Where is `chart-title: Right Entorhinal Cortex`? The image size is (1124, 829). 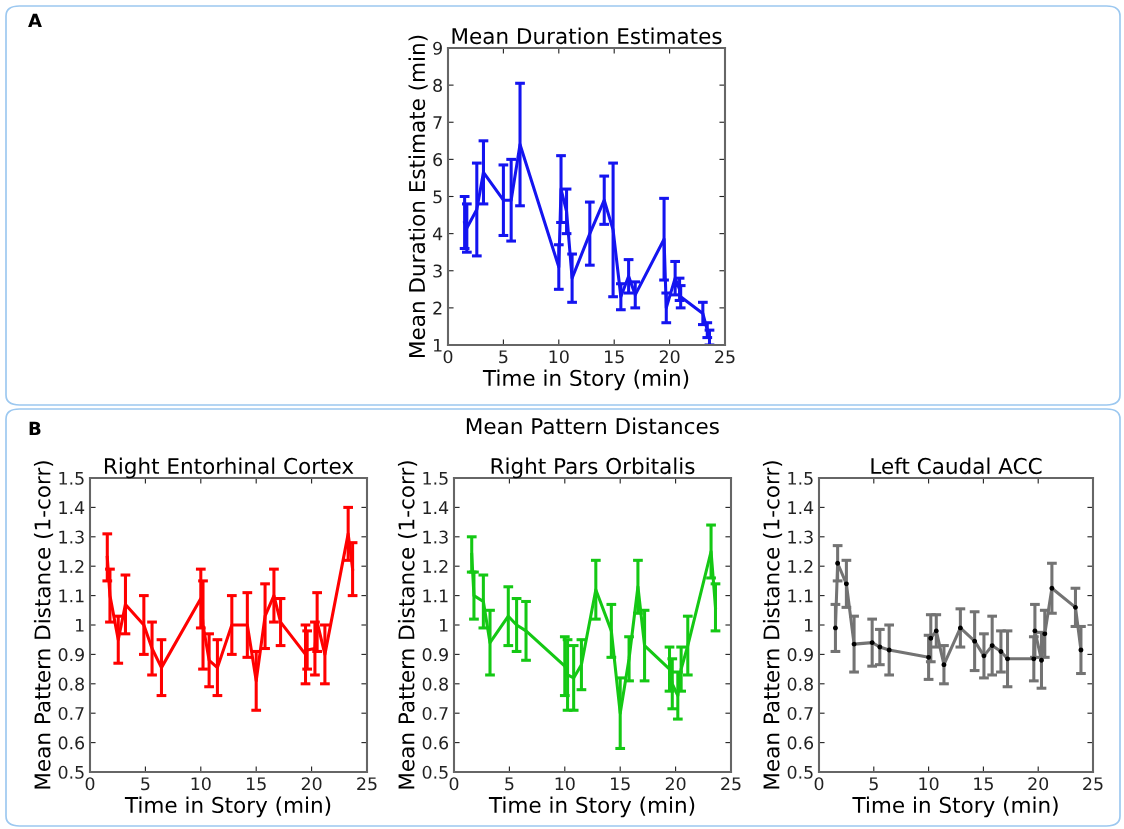
chart-title: Right Entorhinal Cortex is located at coordinates (229, 468).